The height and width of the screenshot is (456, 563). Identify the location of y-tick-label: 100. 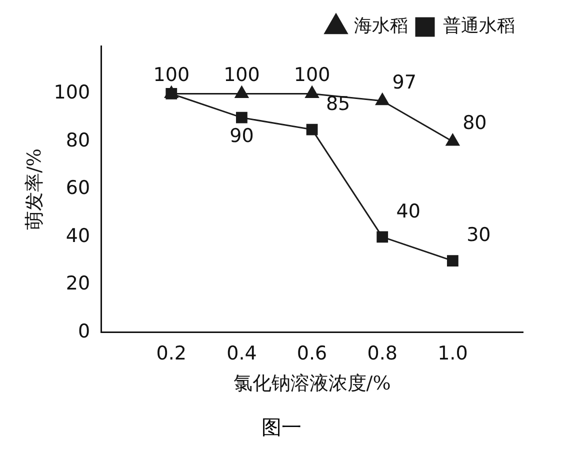
(72, 93).